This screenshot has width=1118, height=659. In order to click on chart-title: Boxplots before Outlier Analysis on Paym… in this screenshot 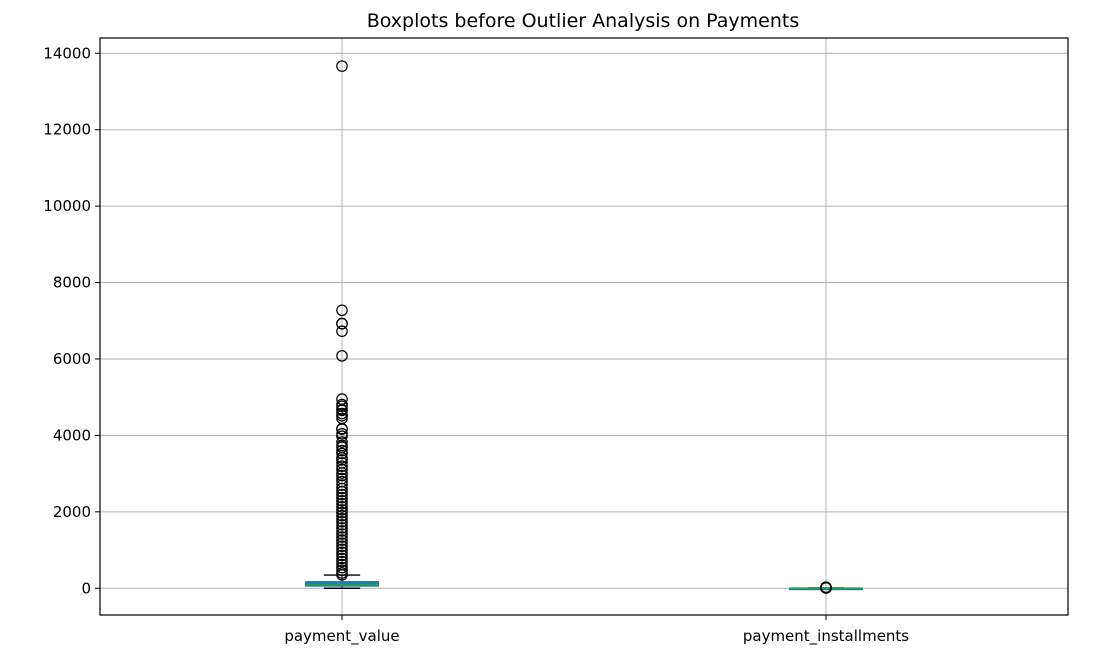, I will do `click(583, 21)`.